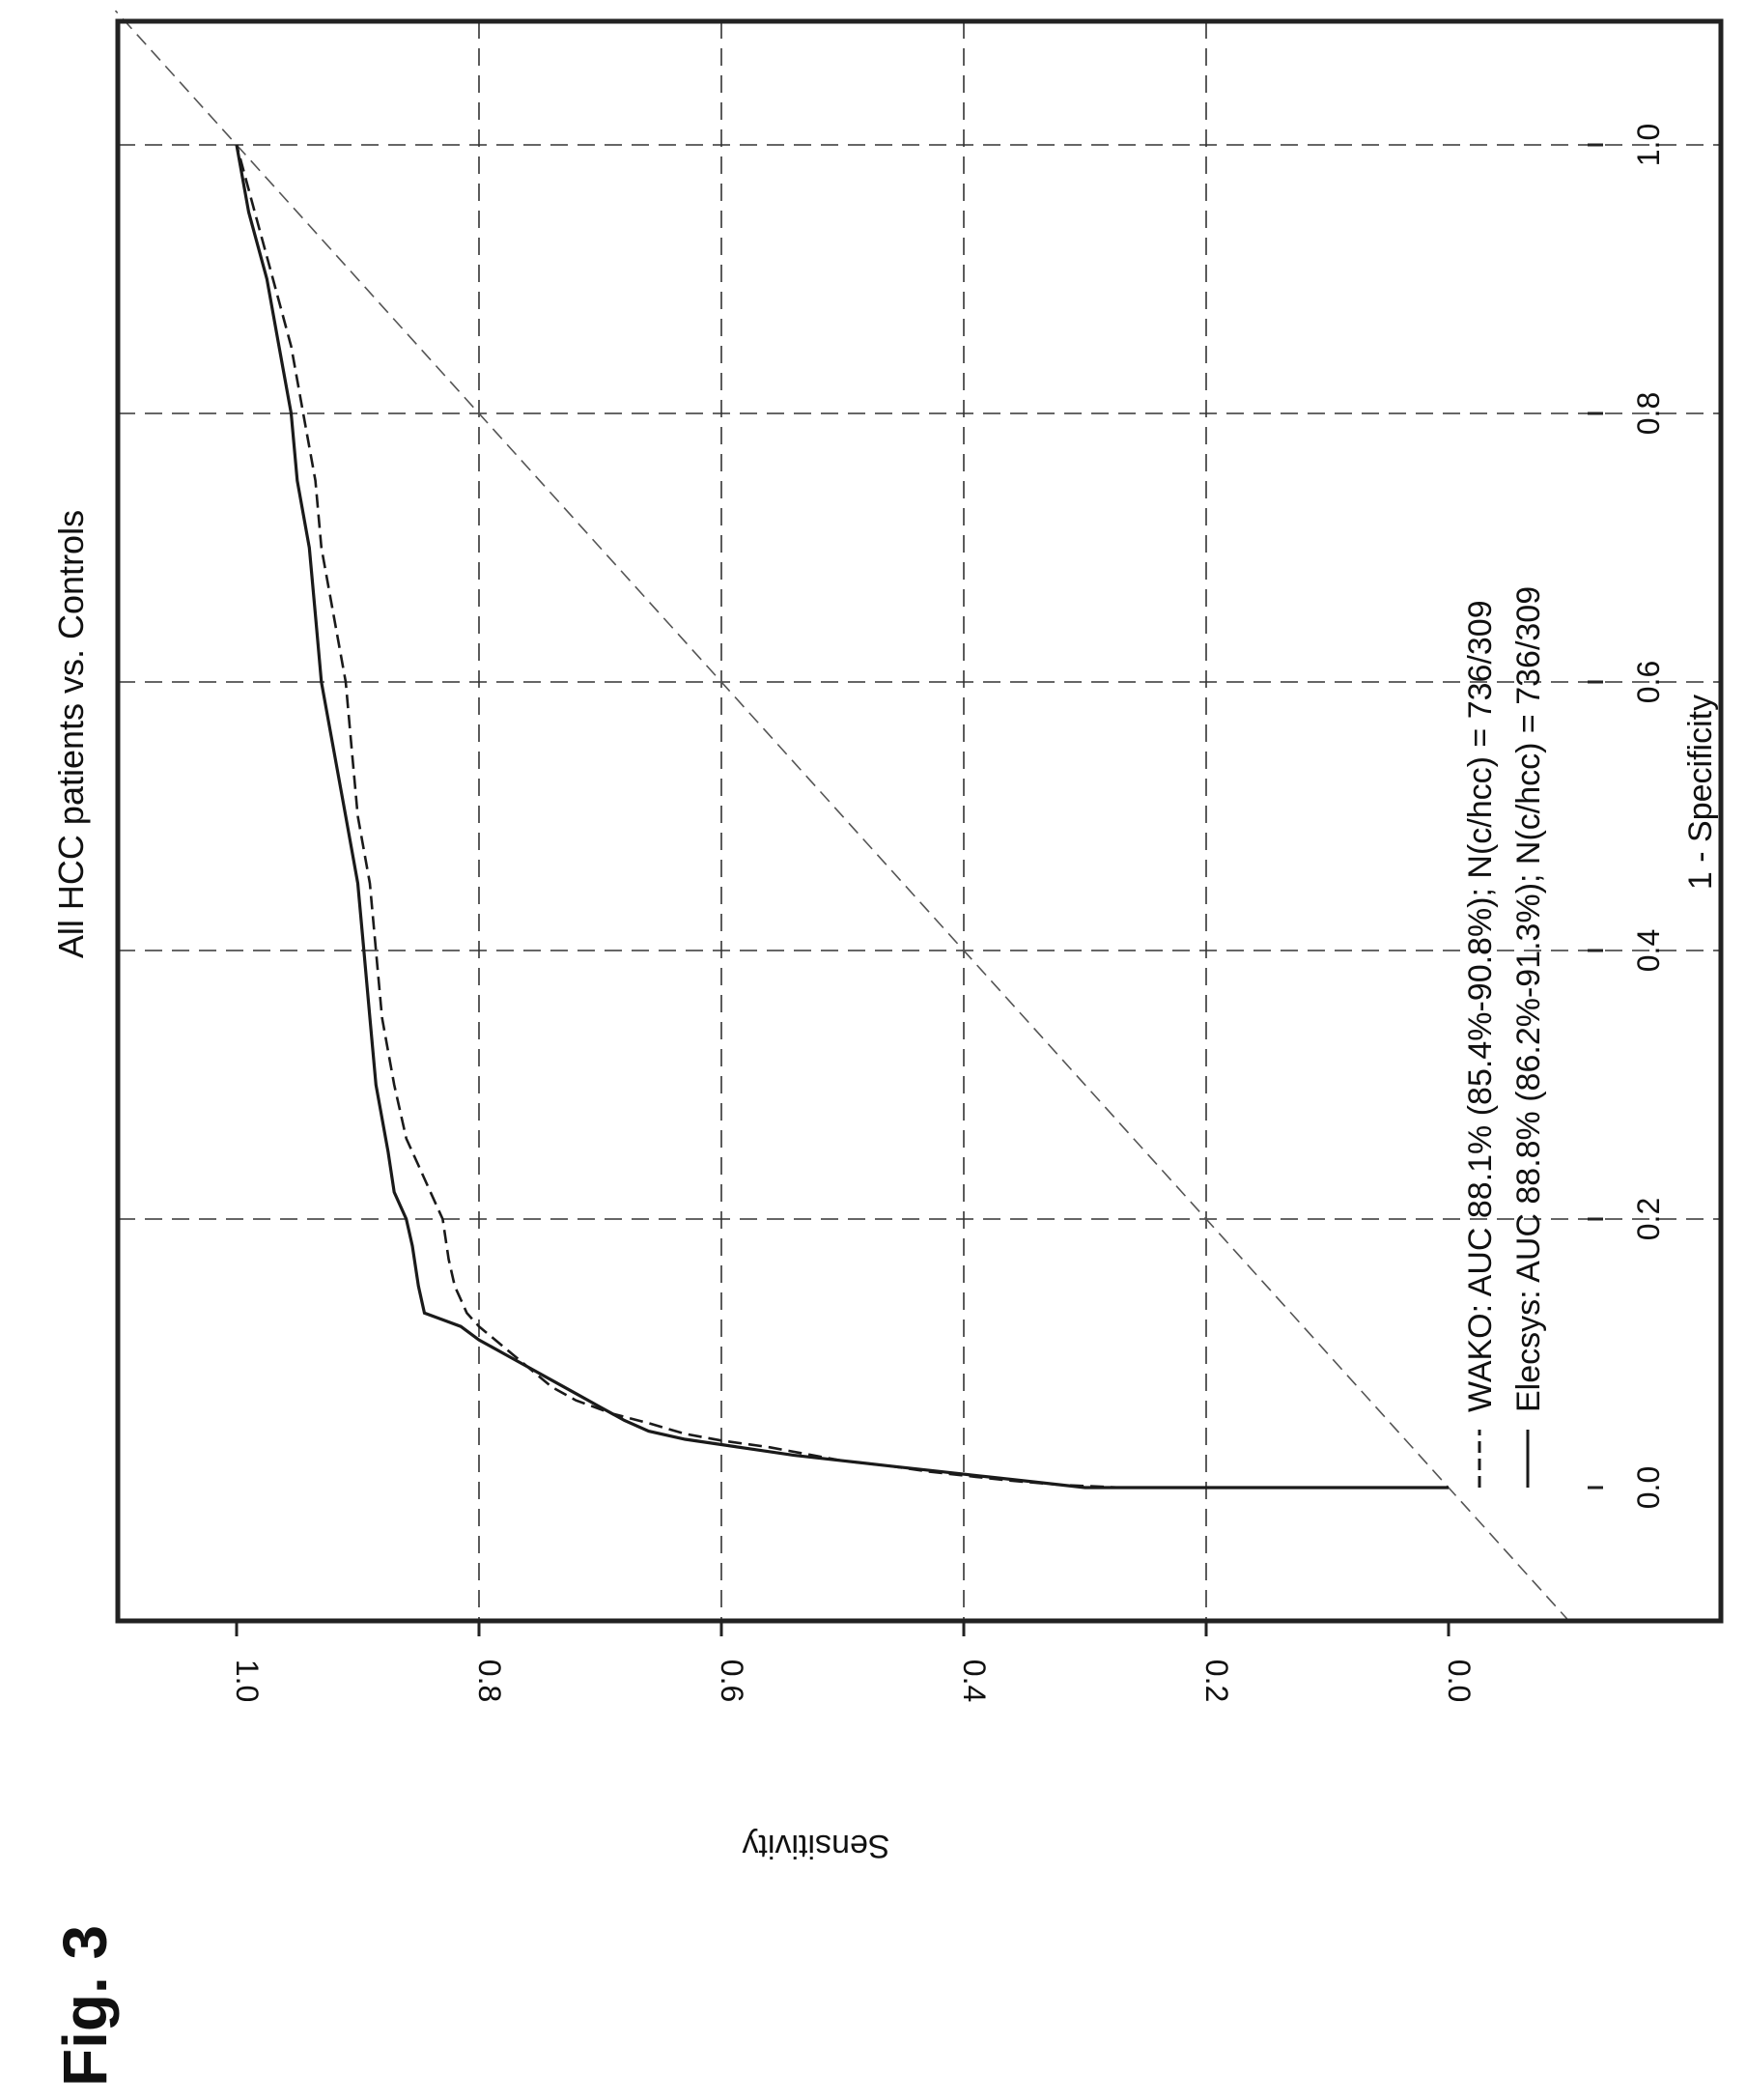  Describe the element at coordinates (1217, 1681) in the screenshot. I see `y-tick-label: 0.2` at that location.